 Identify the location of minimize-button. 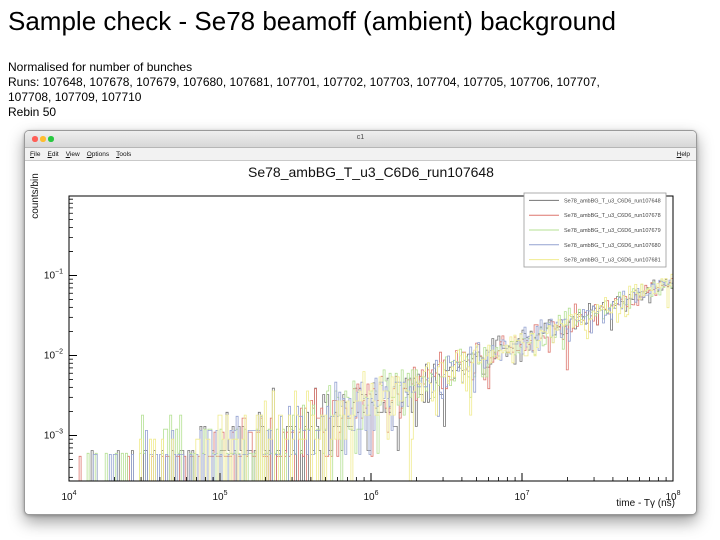
(43, 139).